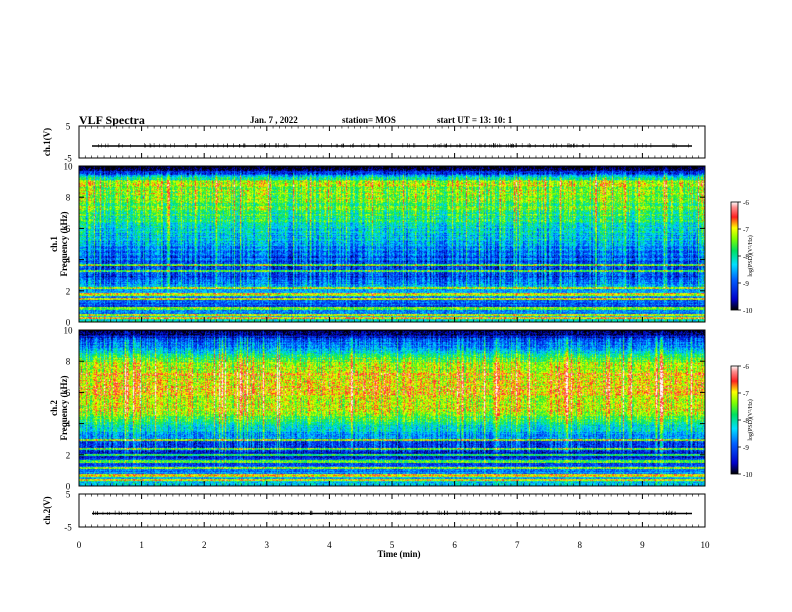 Image resolution: width=792 pixels, height=612 pixels. Describe the element at coordinates (267, 545) in the screenshot. I see `x-tick-label: 3` at that location.